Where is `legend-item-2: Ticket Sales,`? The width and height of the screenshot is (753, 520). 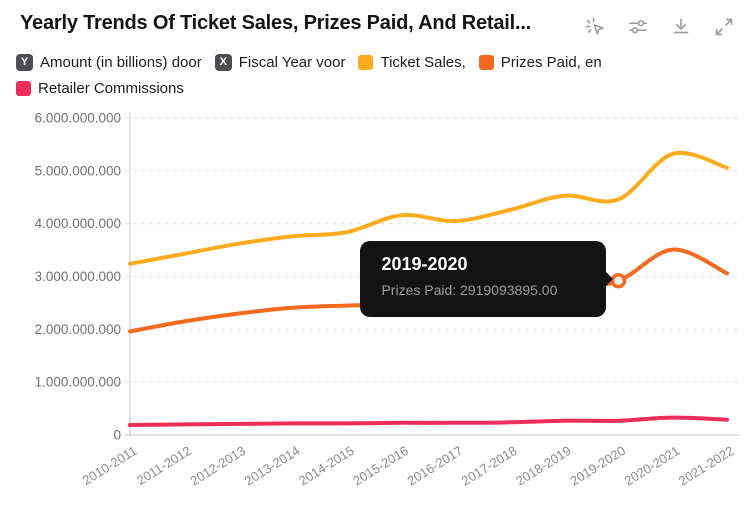 legend-item-2: Ticket Sales, is located at coordinates (412, 62).